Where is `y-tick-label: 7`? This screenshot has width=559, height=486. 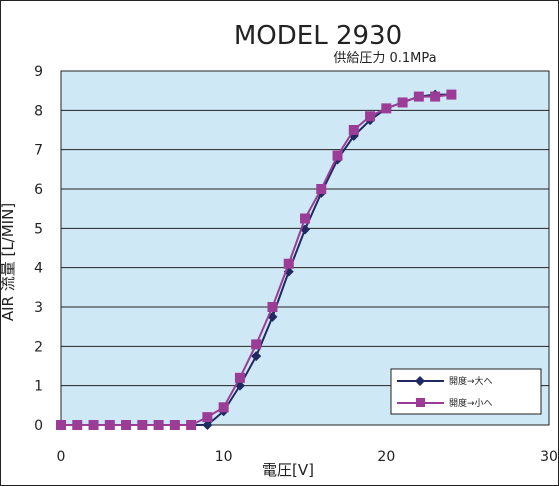
y-tick-label: 7 is located at coordinates (38, 151).